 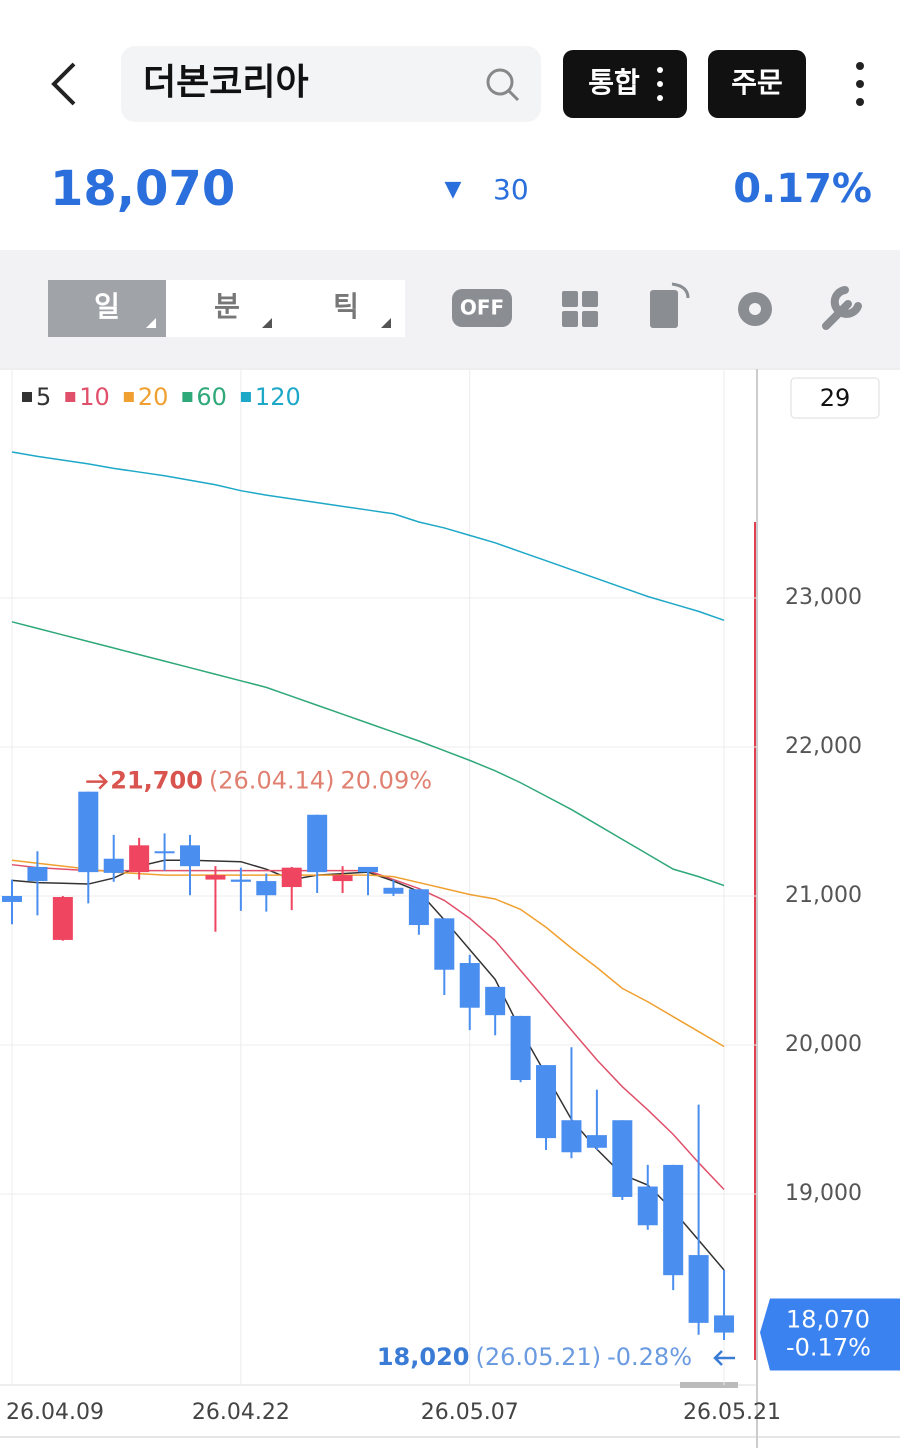 What do you see at coordinates (823, 1044) in the screenshot?
I see `y-tick-label: 20,000` at bounding box center [823, 1044].